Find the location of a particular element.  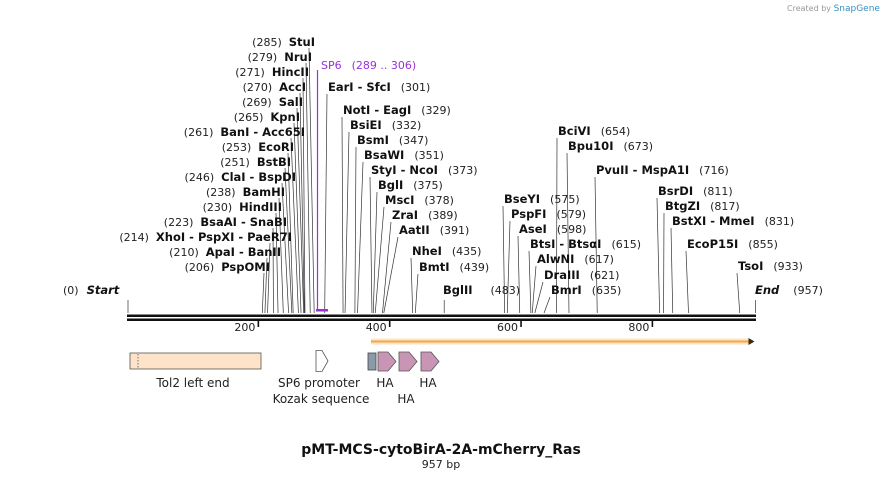

site-bstxi: BstXI - MmeI (831) is located at coordinates (733, 221).